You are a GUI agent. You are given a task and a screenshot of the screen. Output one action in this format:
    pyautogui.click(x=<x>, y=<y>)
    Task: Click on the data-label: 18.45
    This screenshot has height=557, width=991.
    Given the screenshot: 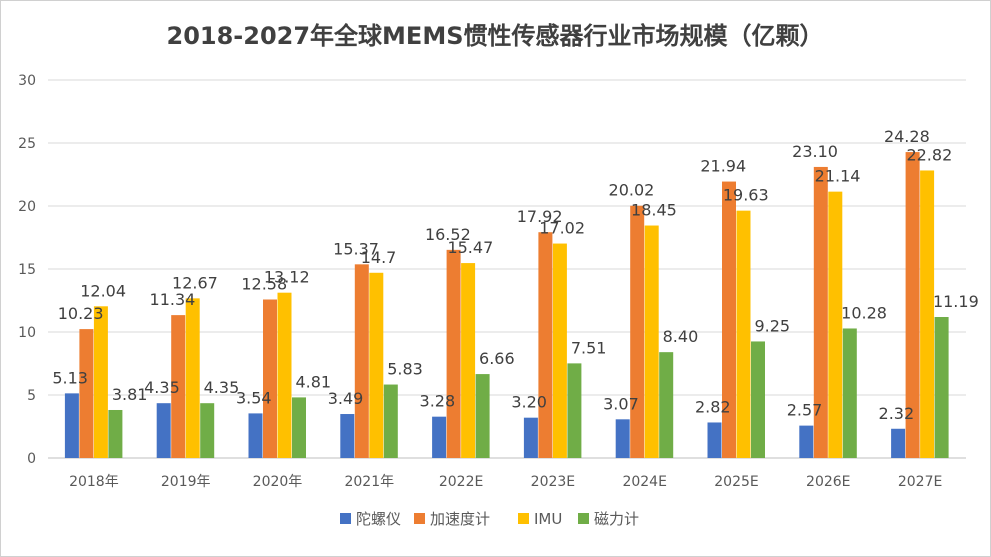 What is the action you would take?
    pyautogui.click(x=654, y=210)
    